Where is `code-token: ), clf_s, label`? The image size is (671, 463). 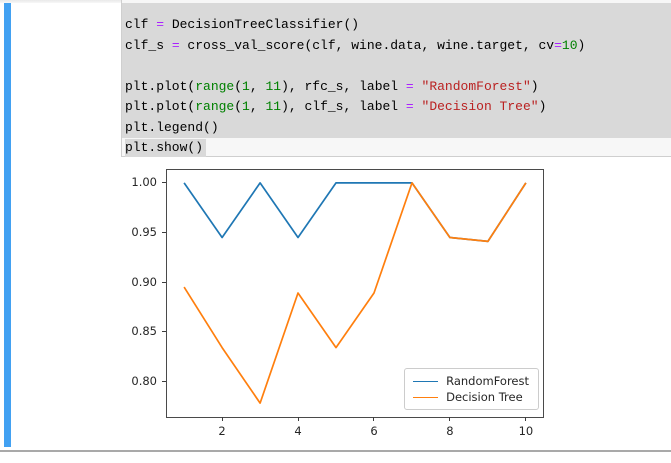 code-token: ), clf_s, label is located at coordinates (343, 106).